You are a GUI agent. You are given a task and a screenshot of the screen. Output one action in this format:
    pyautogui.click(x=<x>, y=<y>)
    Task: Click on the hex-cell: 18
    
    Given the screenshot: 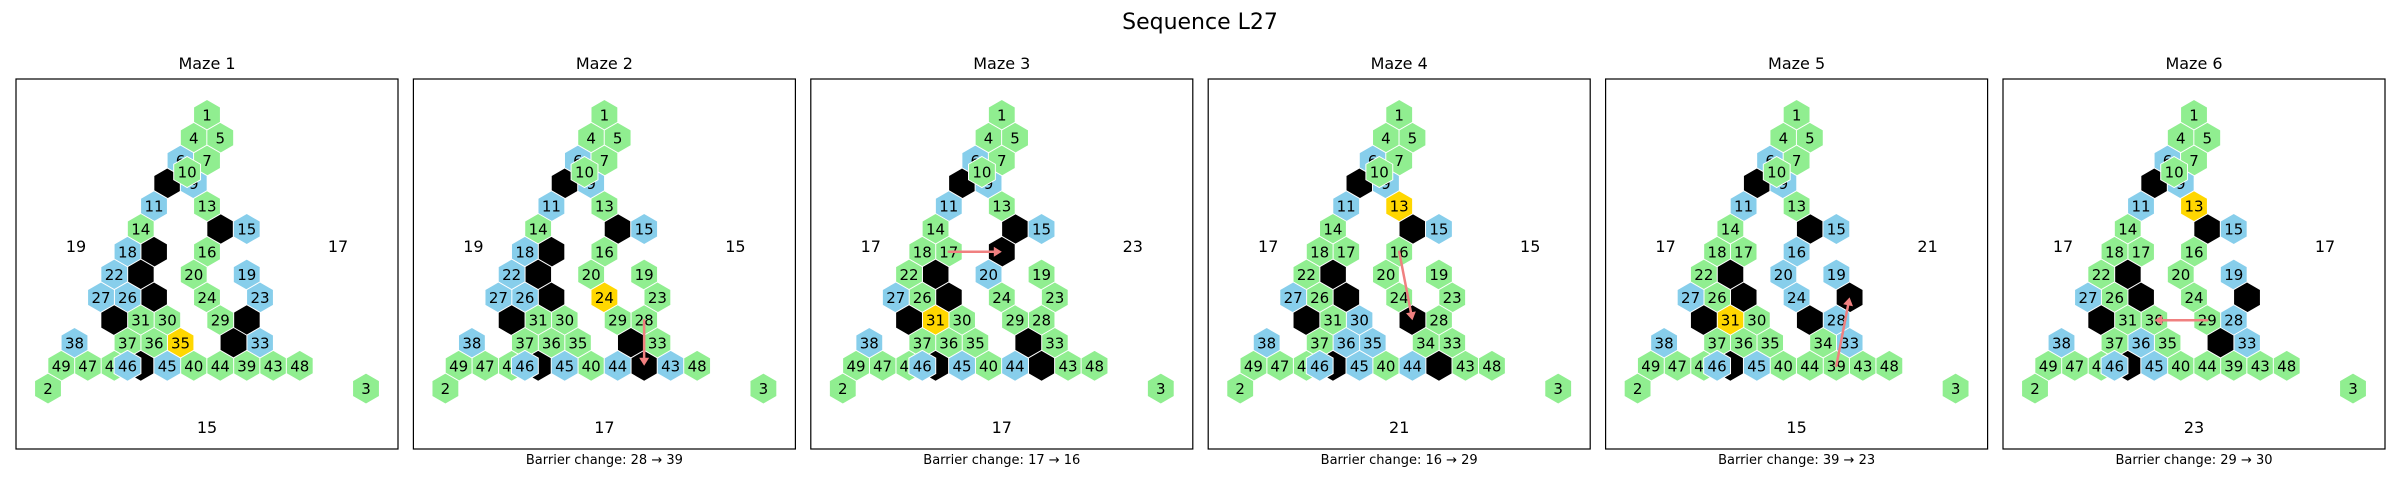 What is the action you would take?
    pyautogui.click(x=922, y=251)
    